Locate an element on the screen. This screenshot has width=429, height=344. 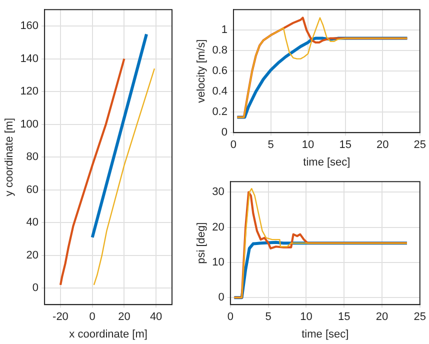
y-tick-label: 160 is located at coordinates (29, 26).